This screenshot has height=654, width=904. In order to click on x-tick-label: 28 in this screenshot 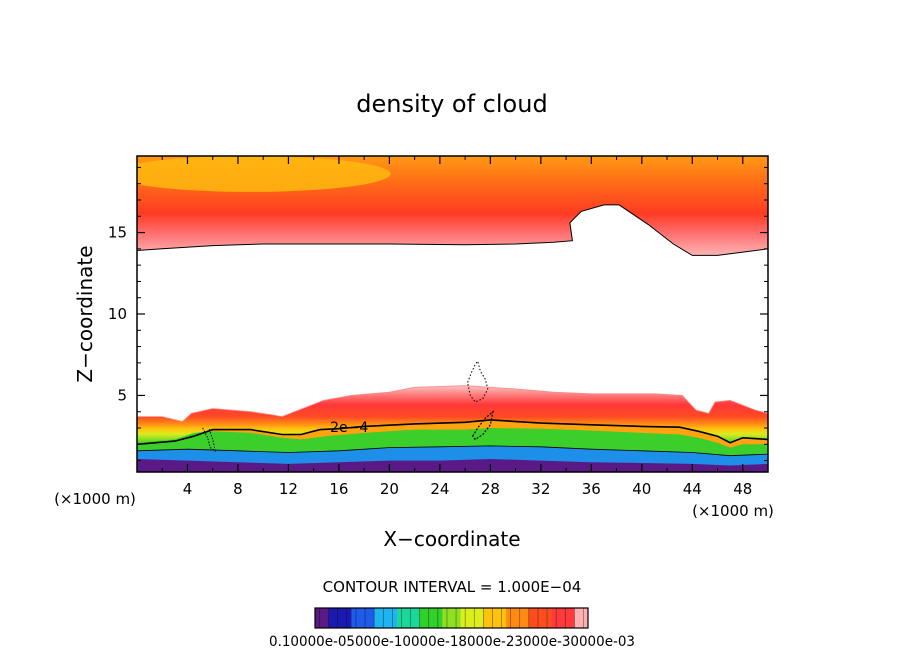, I will do `click(490, 489)`.